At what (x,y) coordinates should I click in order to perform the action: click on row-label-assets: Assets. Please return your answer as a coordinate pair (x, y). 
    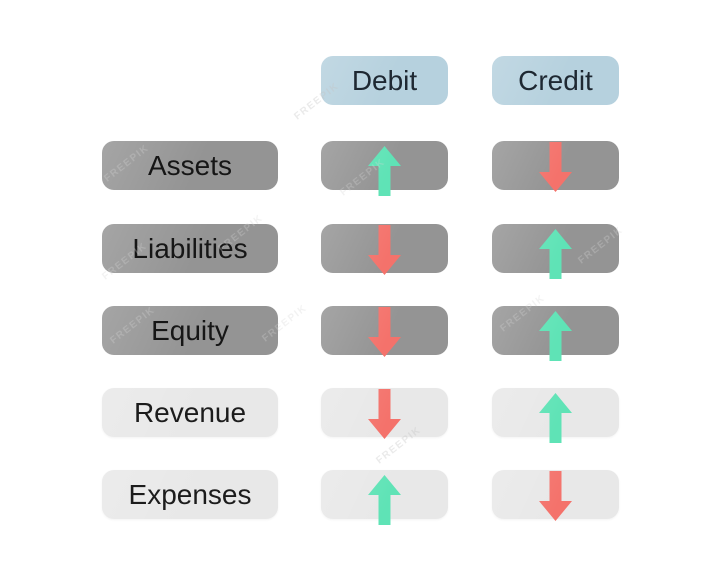
    Looking at the image, I should click on (190, 165).